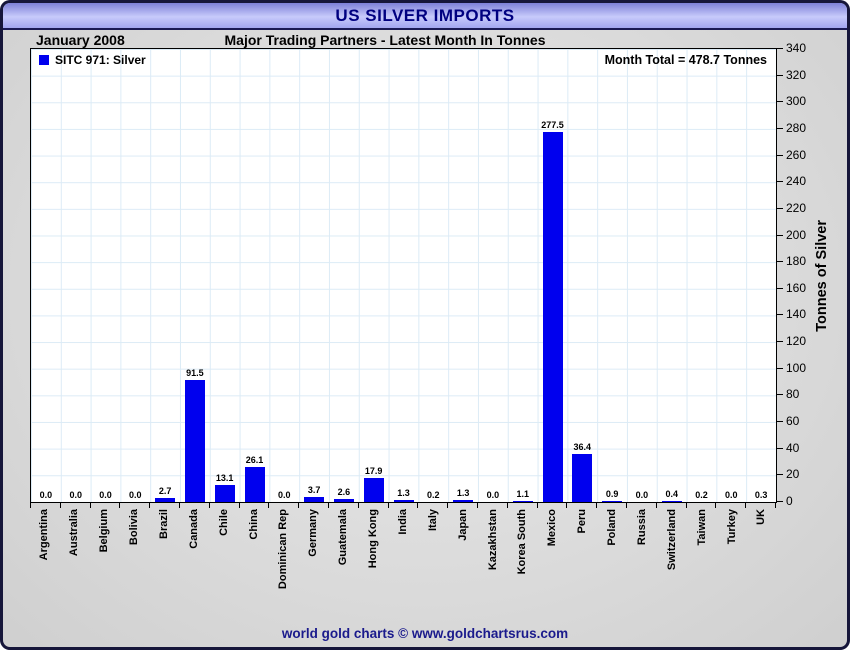 This screenshot has width=850, height=650. Describe the element at coordinates (522, 542) in the screenshot. I see `x-axis-label: Korea South` at that location.